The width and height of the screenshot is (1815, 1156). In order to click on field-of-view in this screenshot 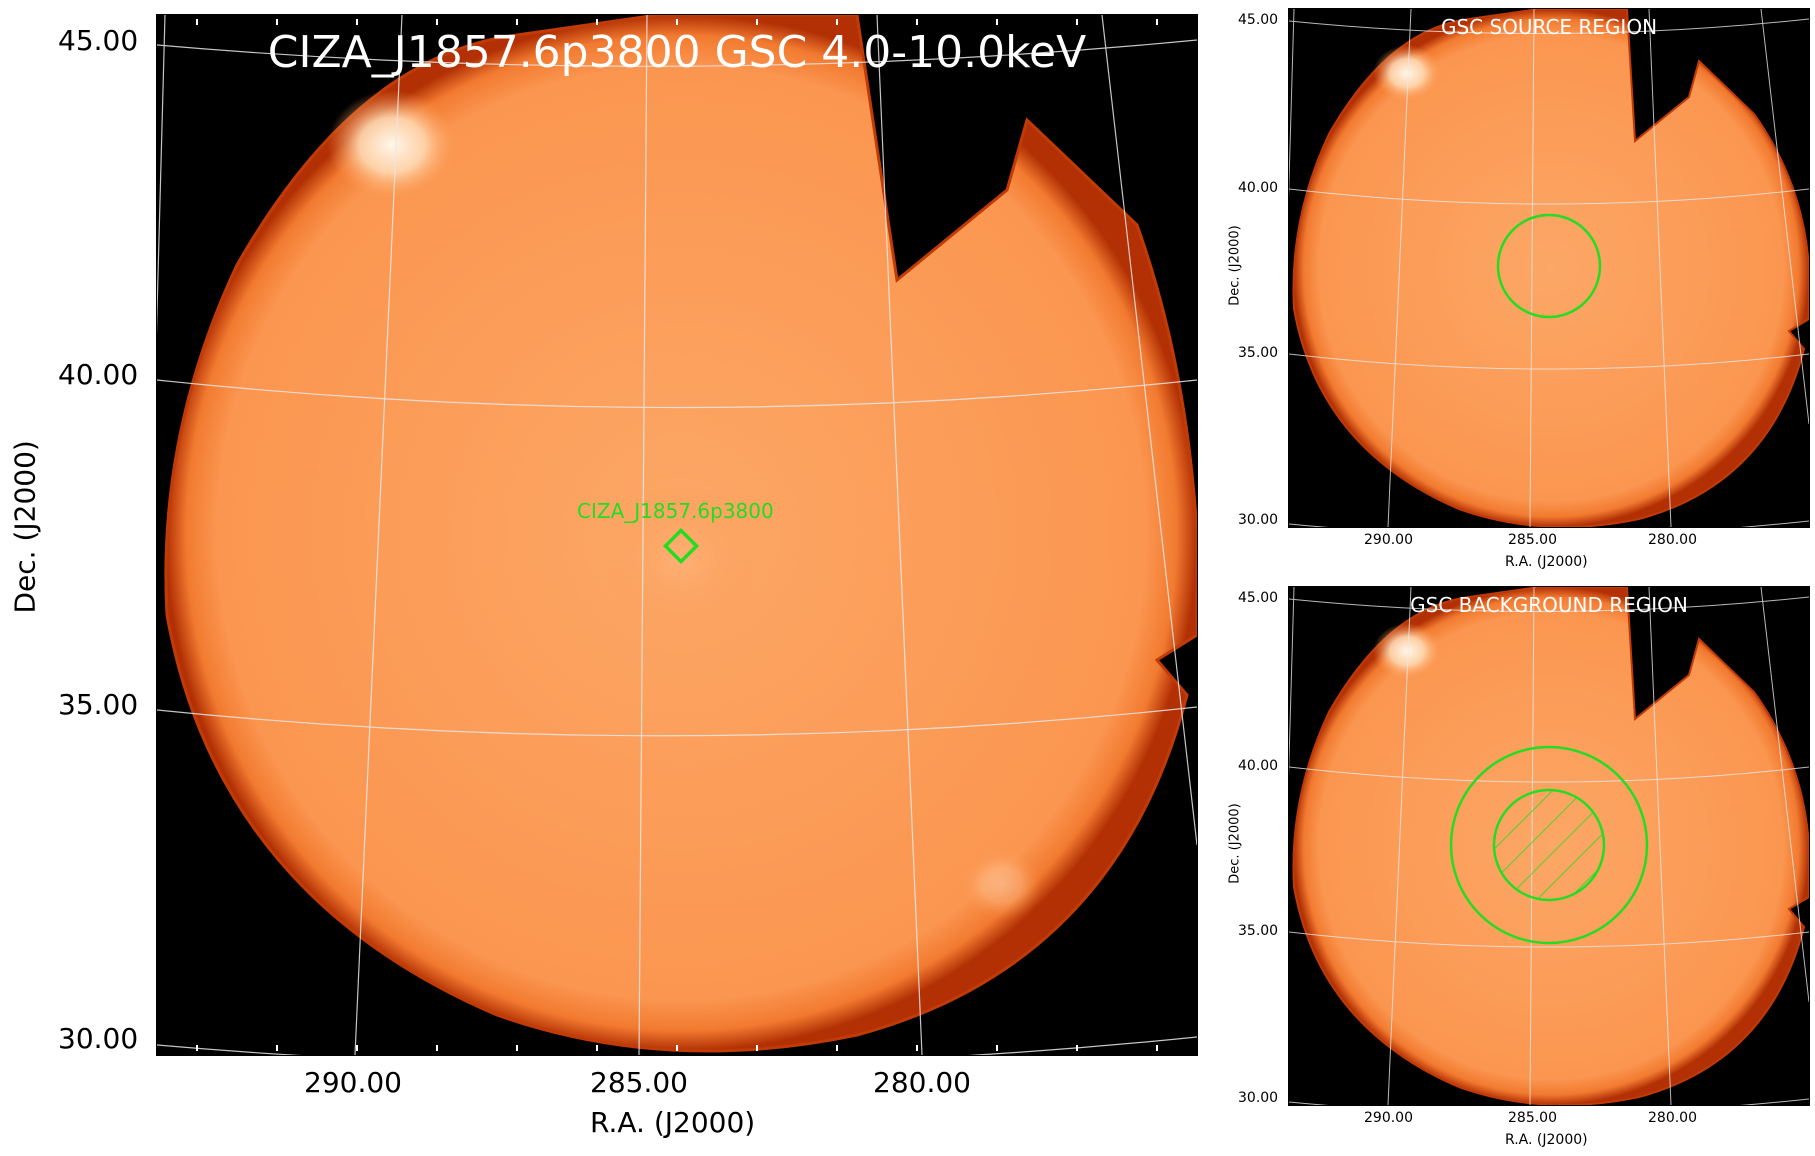, I will do `click(1550, 268)`.